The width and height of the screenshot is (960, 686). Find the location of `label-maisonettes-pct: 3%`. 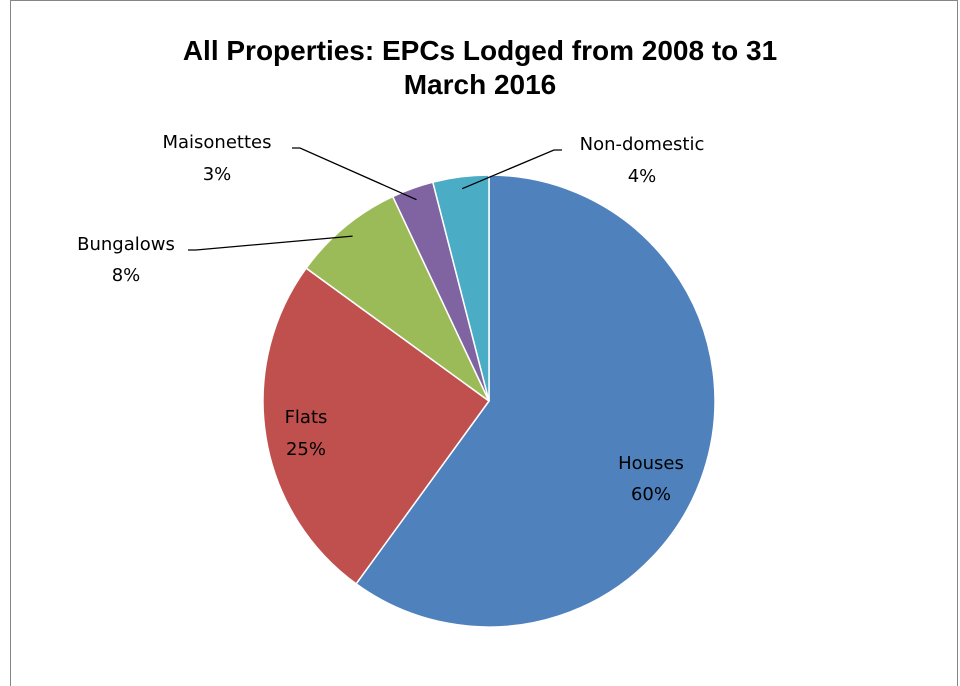

label-maisonettes-pct: 3% is located at coordinates (217, 174).